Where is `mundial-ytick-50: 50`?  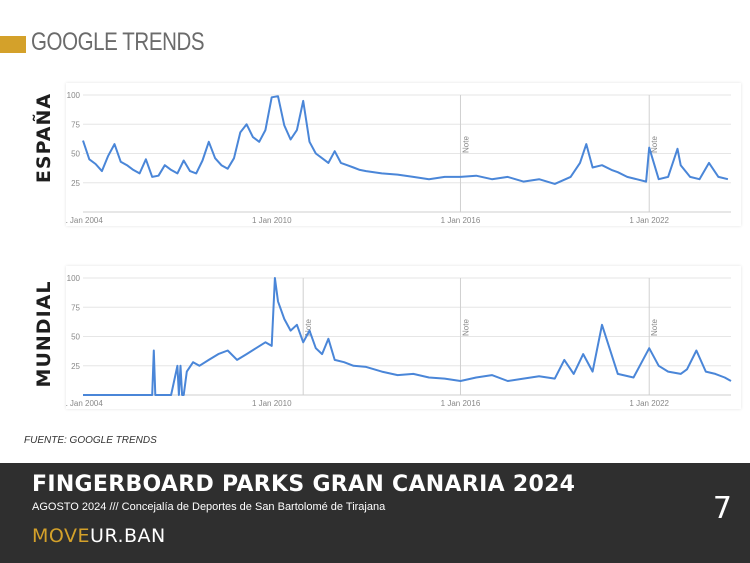 mundial-ytick-50: 50 is located at coordinates (75, 337).